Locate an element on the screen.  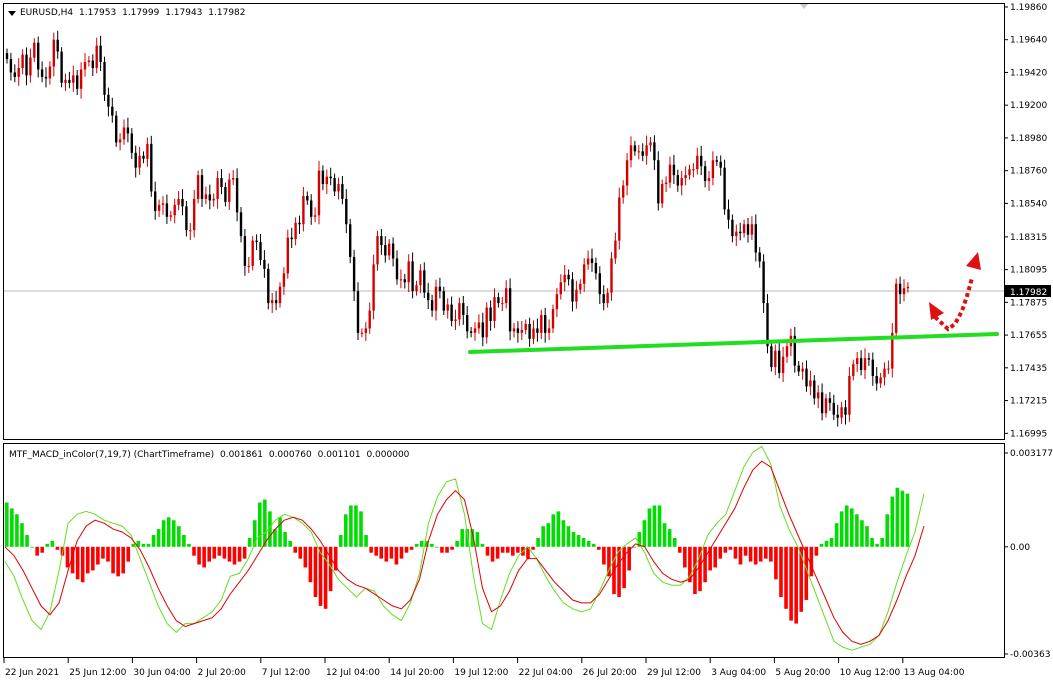
forecast-arrow-icon is located at coordinates (955, 292).